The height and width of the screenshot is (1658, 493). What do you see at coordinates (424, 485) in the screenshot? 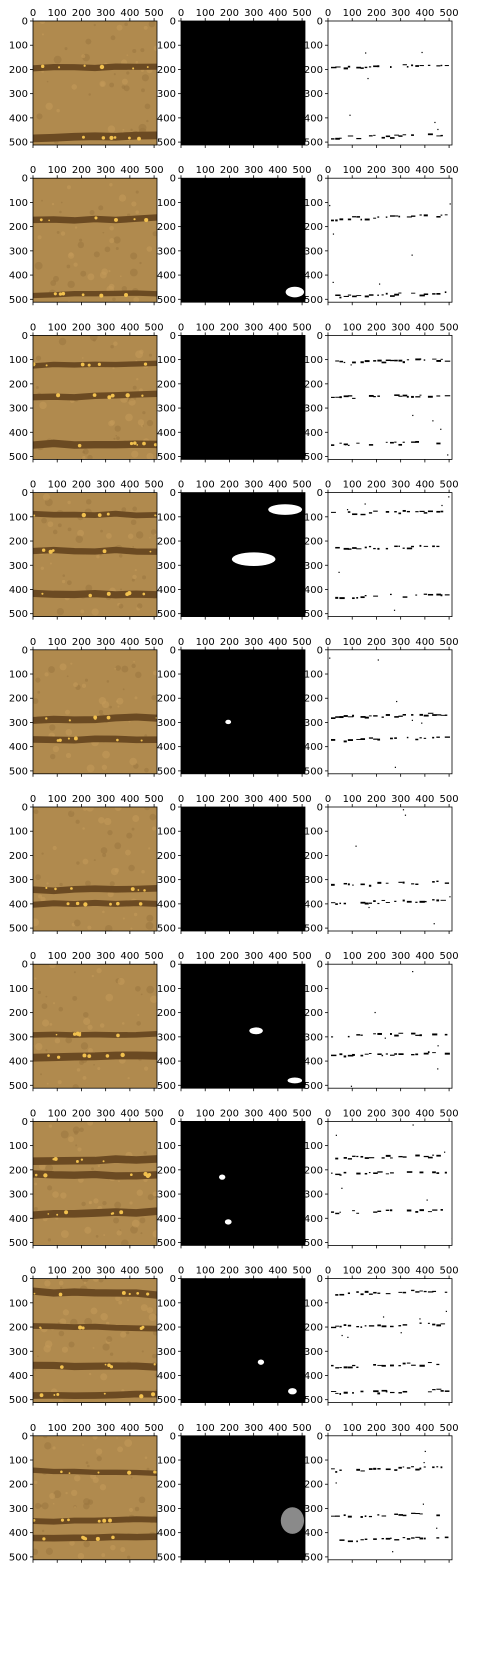
I see `x-tick-label: 400` at bounding box center [424, 485].